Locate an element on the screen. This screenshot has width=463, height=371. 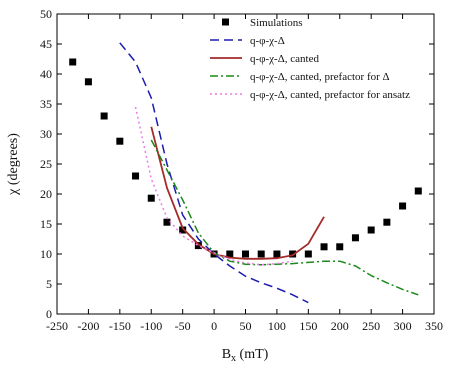
y-tick-label: 35 is located at coordinates (46, 104).